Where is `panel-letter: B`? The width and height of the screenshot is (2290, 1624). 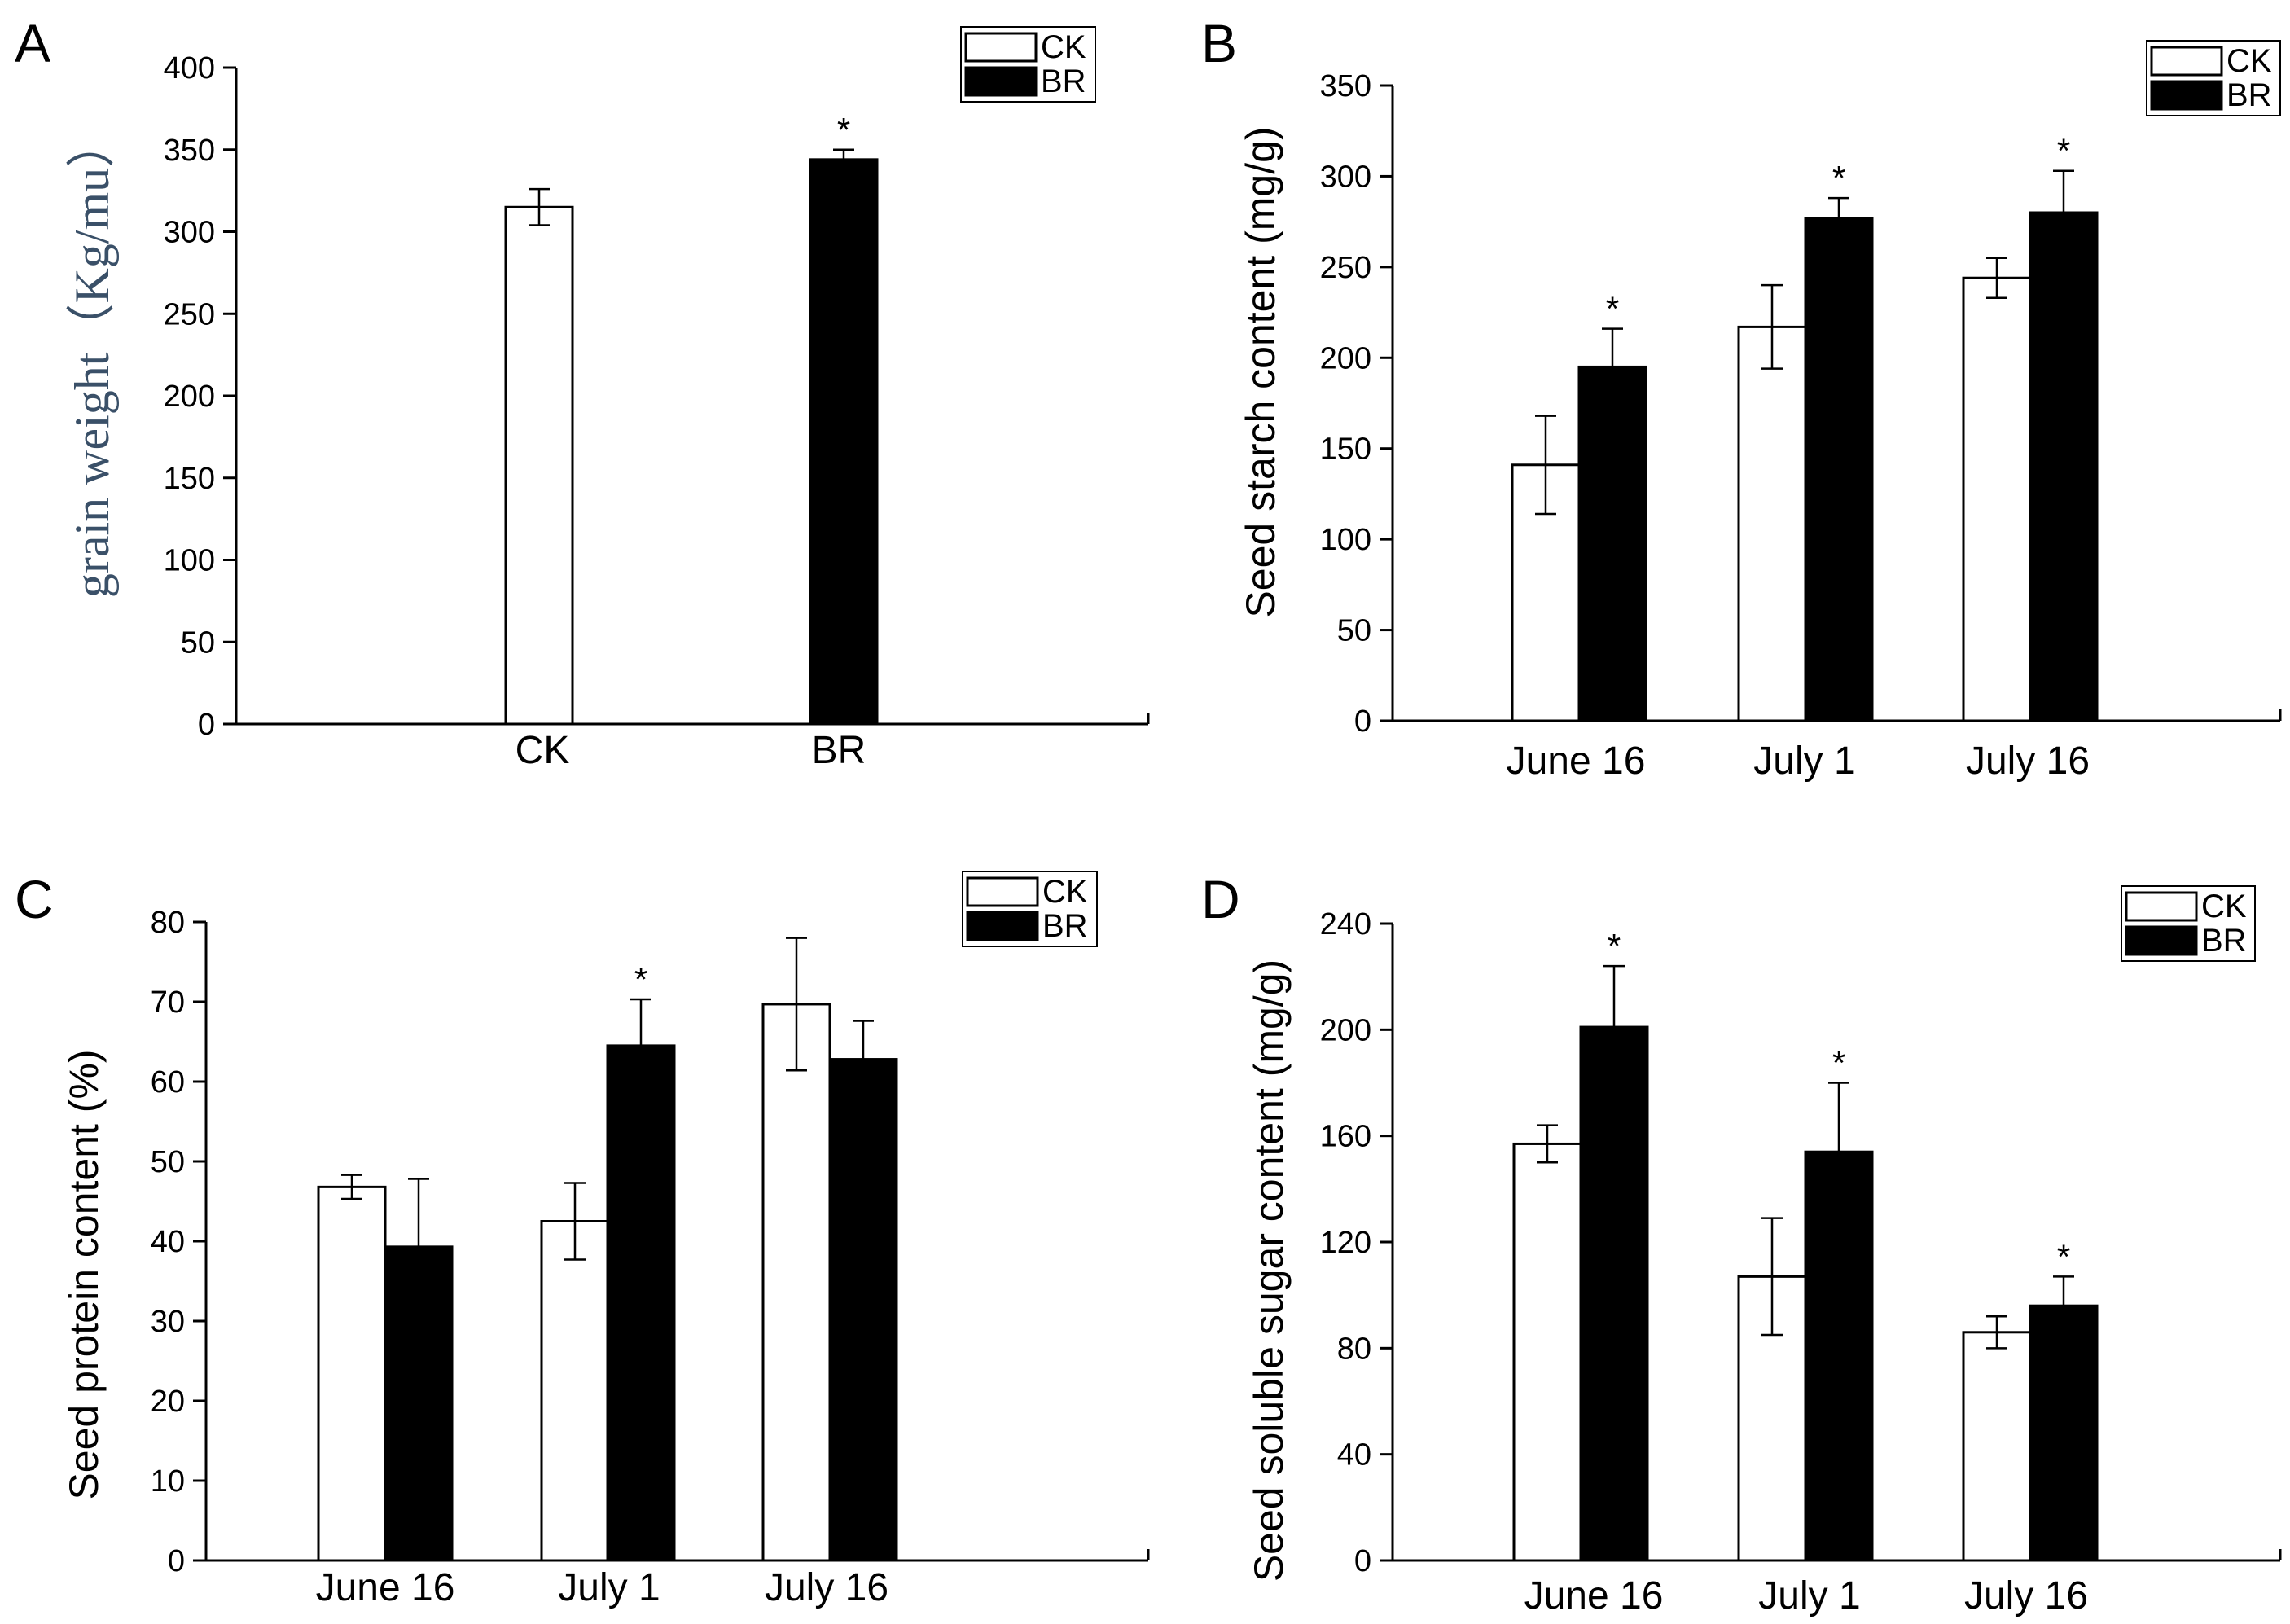 panel-letter: B is located at coordinates (1219, 43).